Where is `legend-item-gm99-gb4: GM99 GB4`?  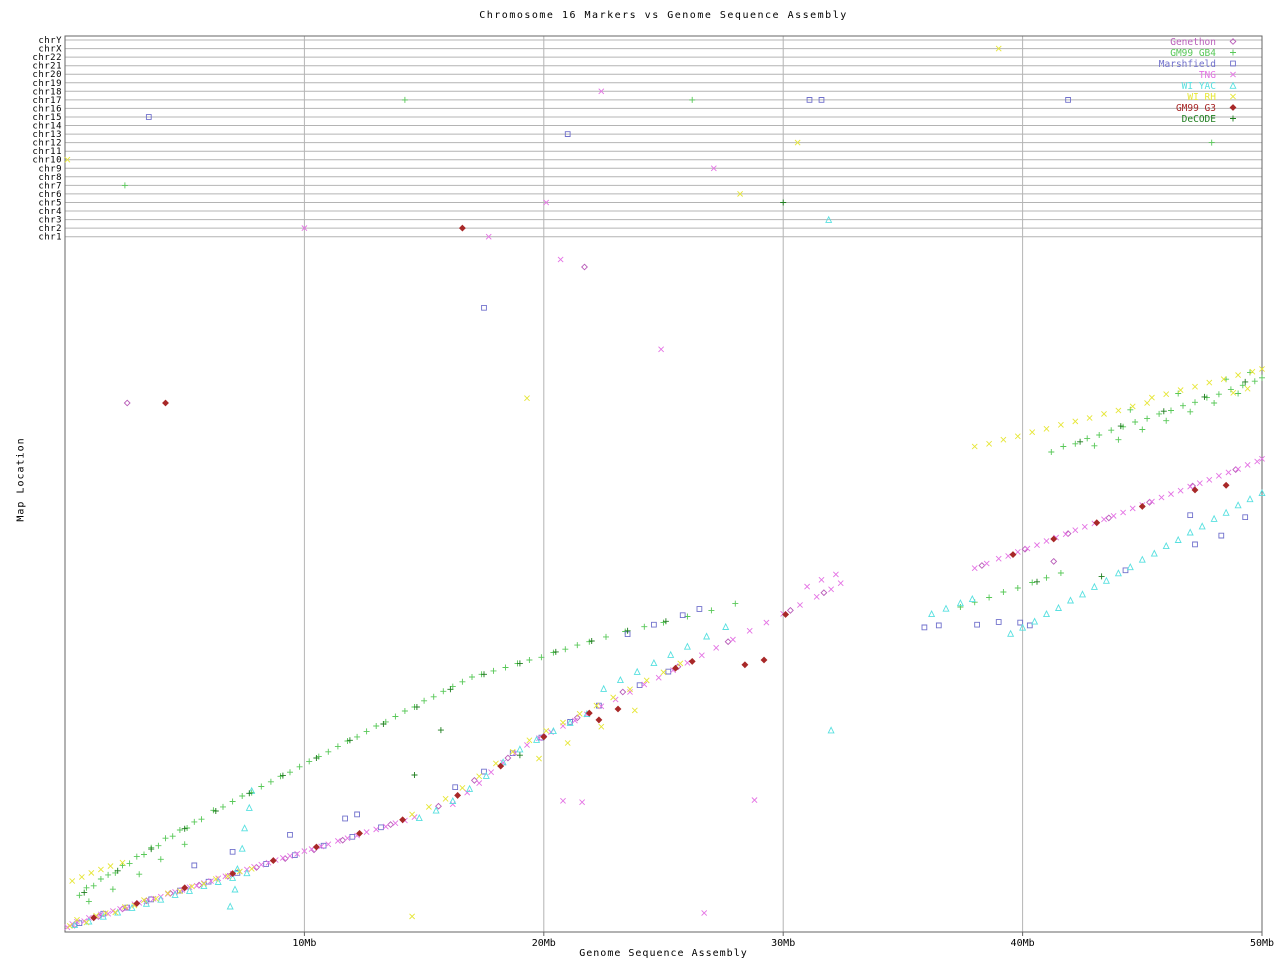 legend-item-gm99-gb4: GM99 GB4 is located at coordinates (1203, 53).